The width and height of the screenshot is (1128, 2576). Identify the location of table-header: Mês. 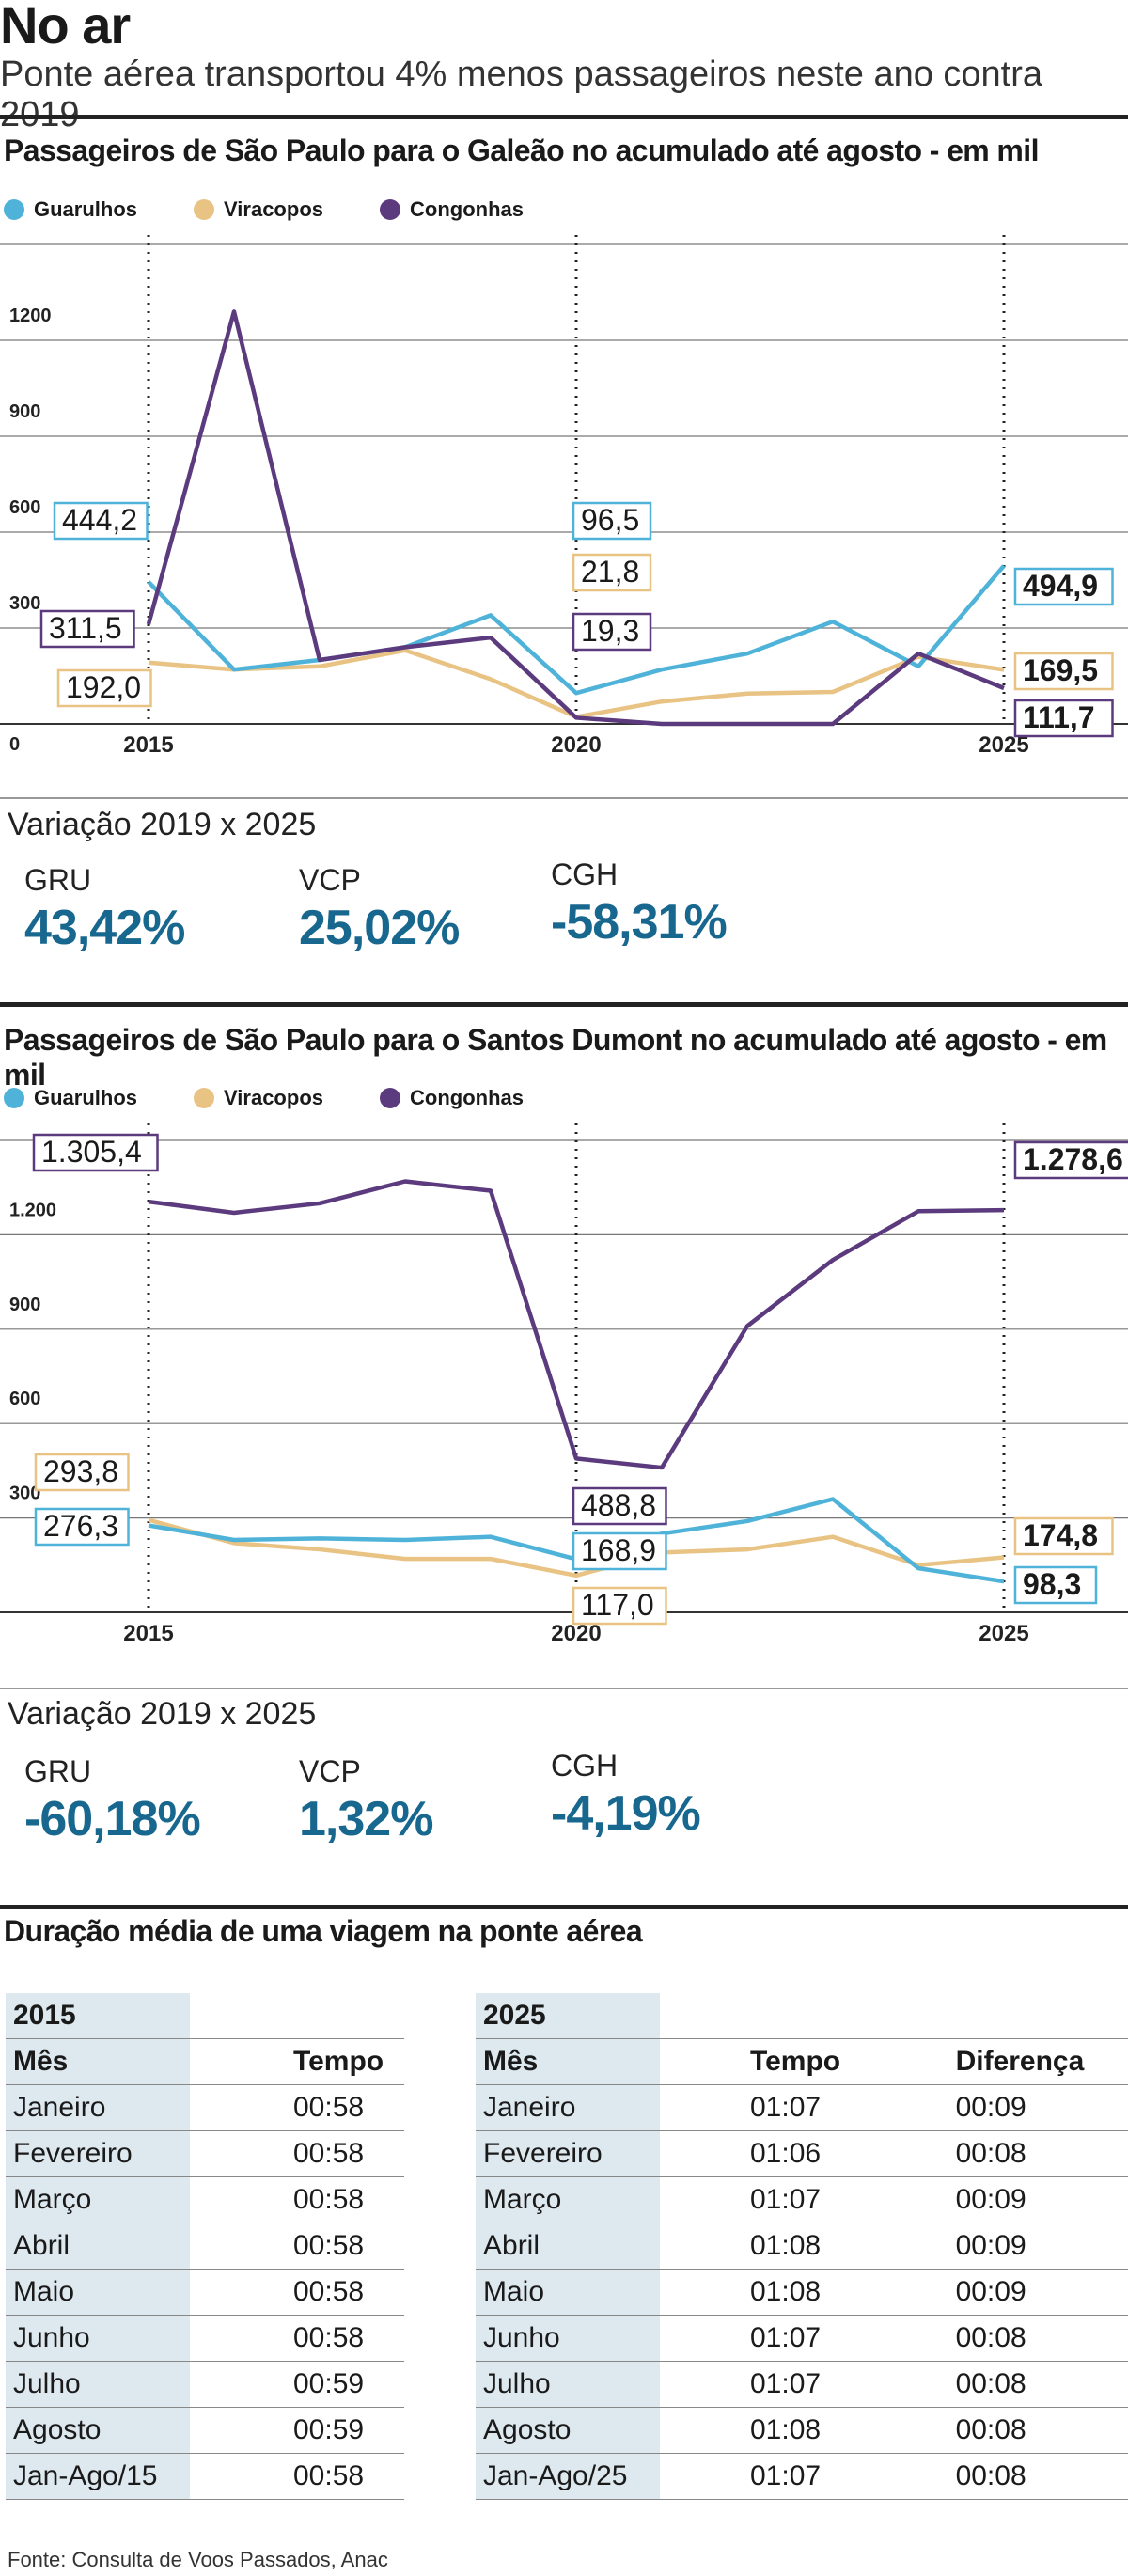
(568, 2062).